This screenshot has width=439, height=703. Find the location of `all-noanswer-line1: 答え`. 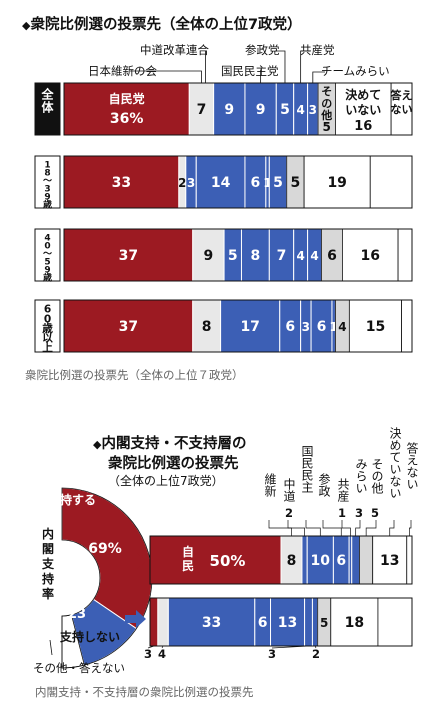

all-noanswer-line1: 答え is located at coordinates (402, 95).